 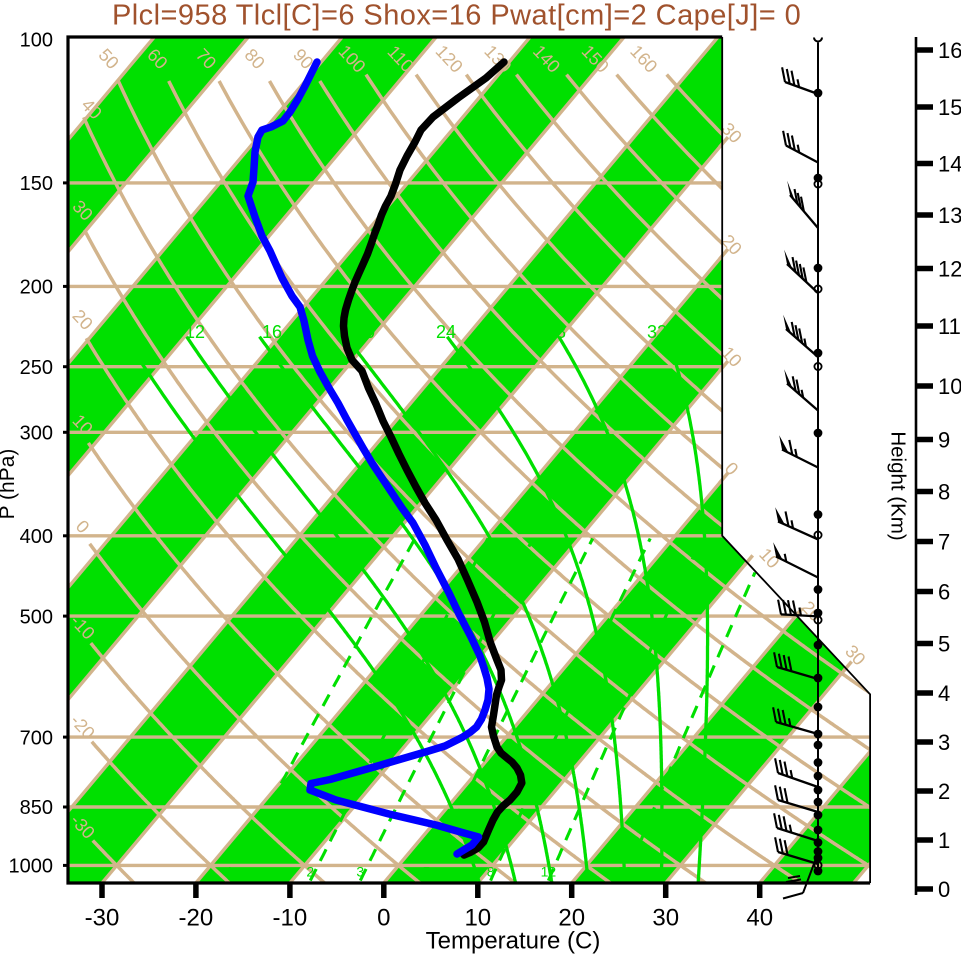 I want to click on svg-text: 7, so click(x=944, y=542).